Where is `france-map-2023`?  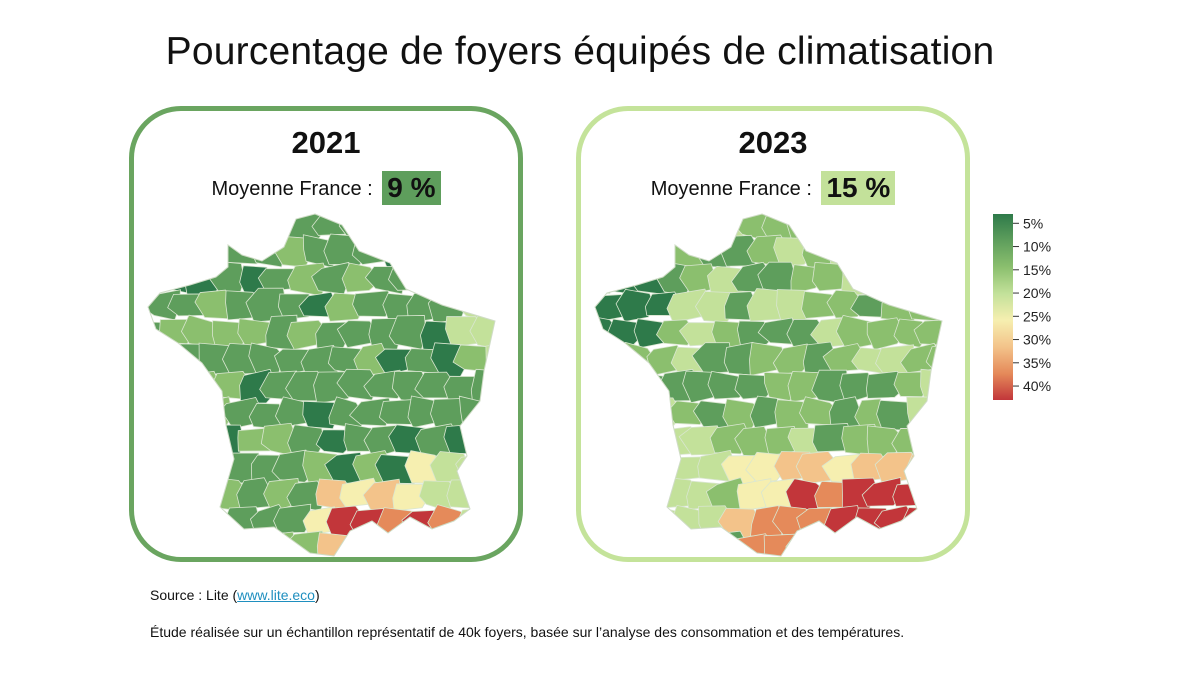 france-map-2023 is located at coordinates (768, 385).